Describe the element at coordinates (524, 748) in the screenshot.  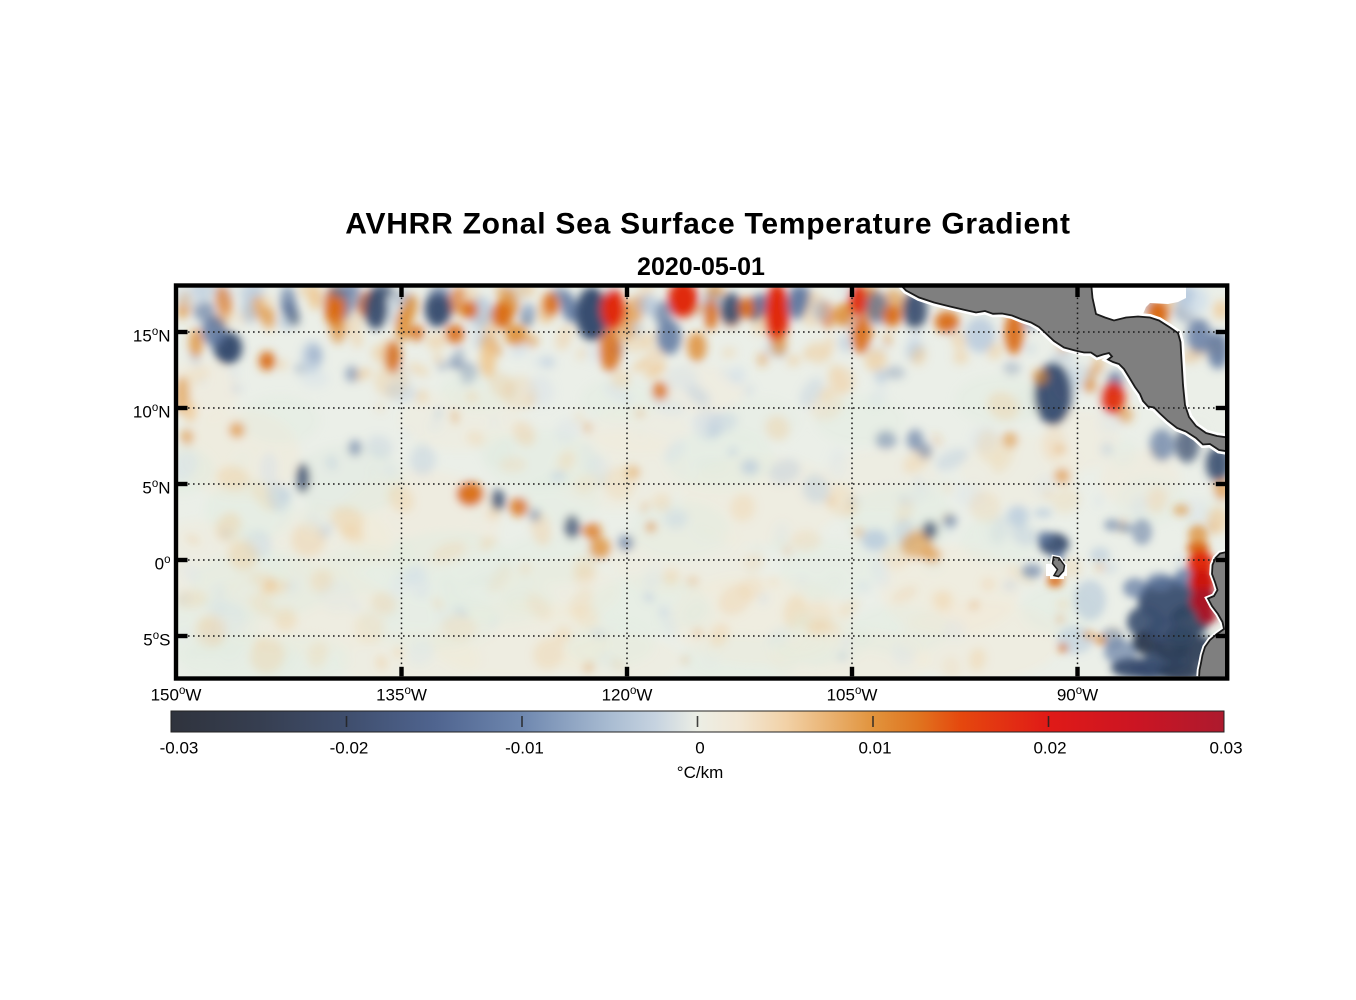
I see `svg-text: -0.01` at that location.